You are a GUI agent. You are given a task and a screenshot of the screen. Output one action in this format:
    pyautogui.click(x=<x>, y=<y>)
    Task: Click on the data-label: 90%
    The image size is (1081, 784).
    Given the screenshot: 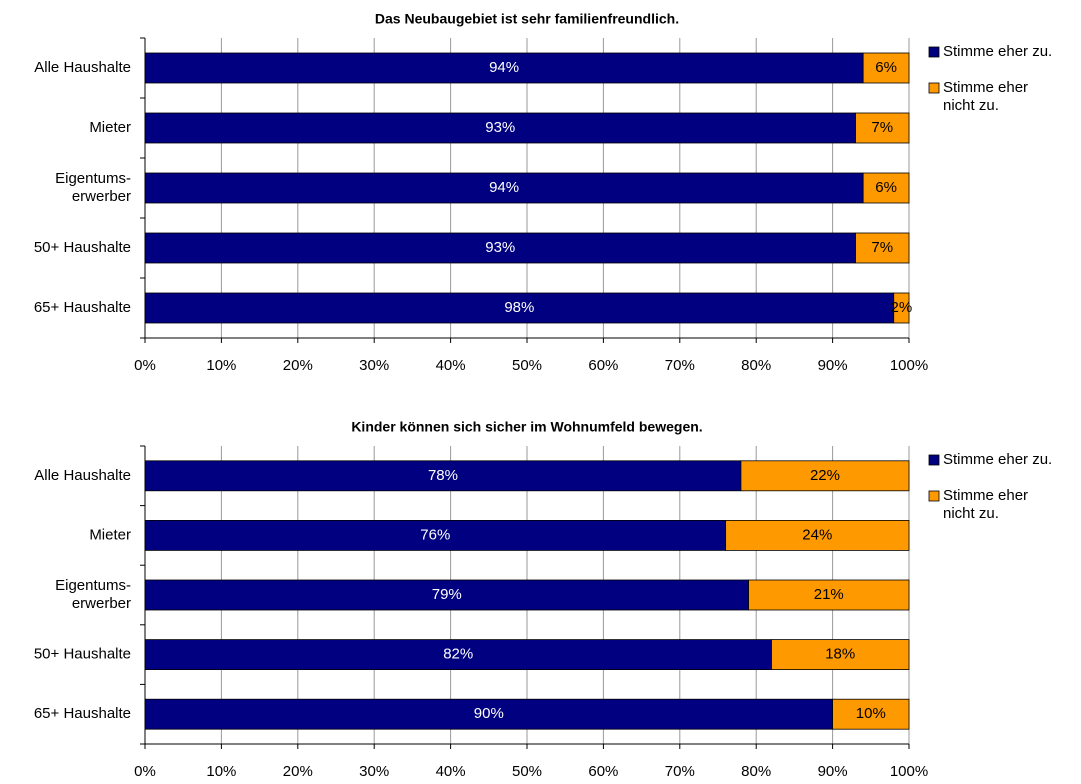 What is the action you would take?
    pyautogui.click(x=489, y=713)
    